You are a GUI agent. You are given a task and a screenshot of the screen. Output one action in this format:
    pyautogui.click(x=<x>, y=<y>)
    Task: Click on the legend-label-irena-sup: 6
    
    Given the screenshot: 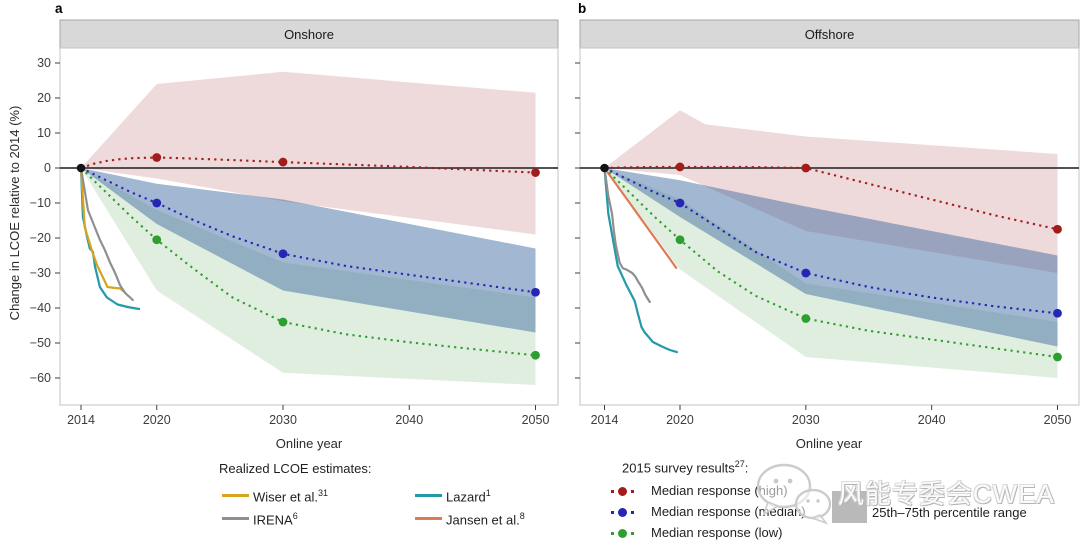 What is the action you would take?
    pyautogui.click(x=295, y=516)
    